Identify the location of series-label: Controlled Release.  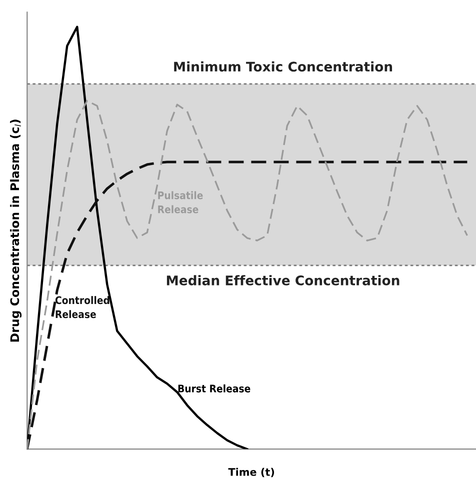
(82, 307).